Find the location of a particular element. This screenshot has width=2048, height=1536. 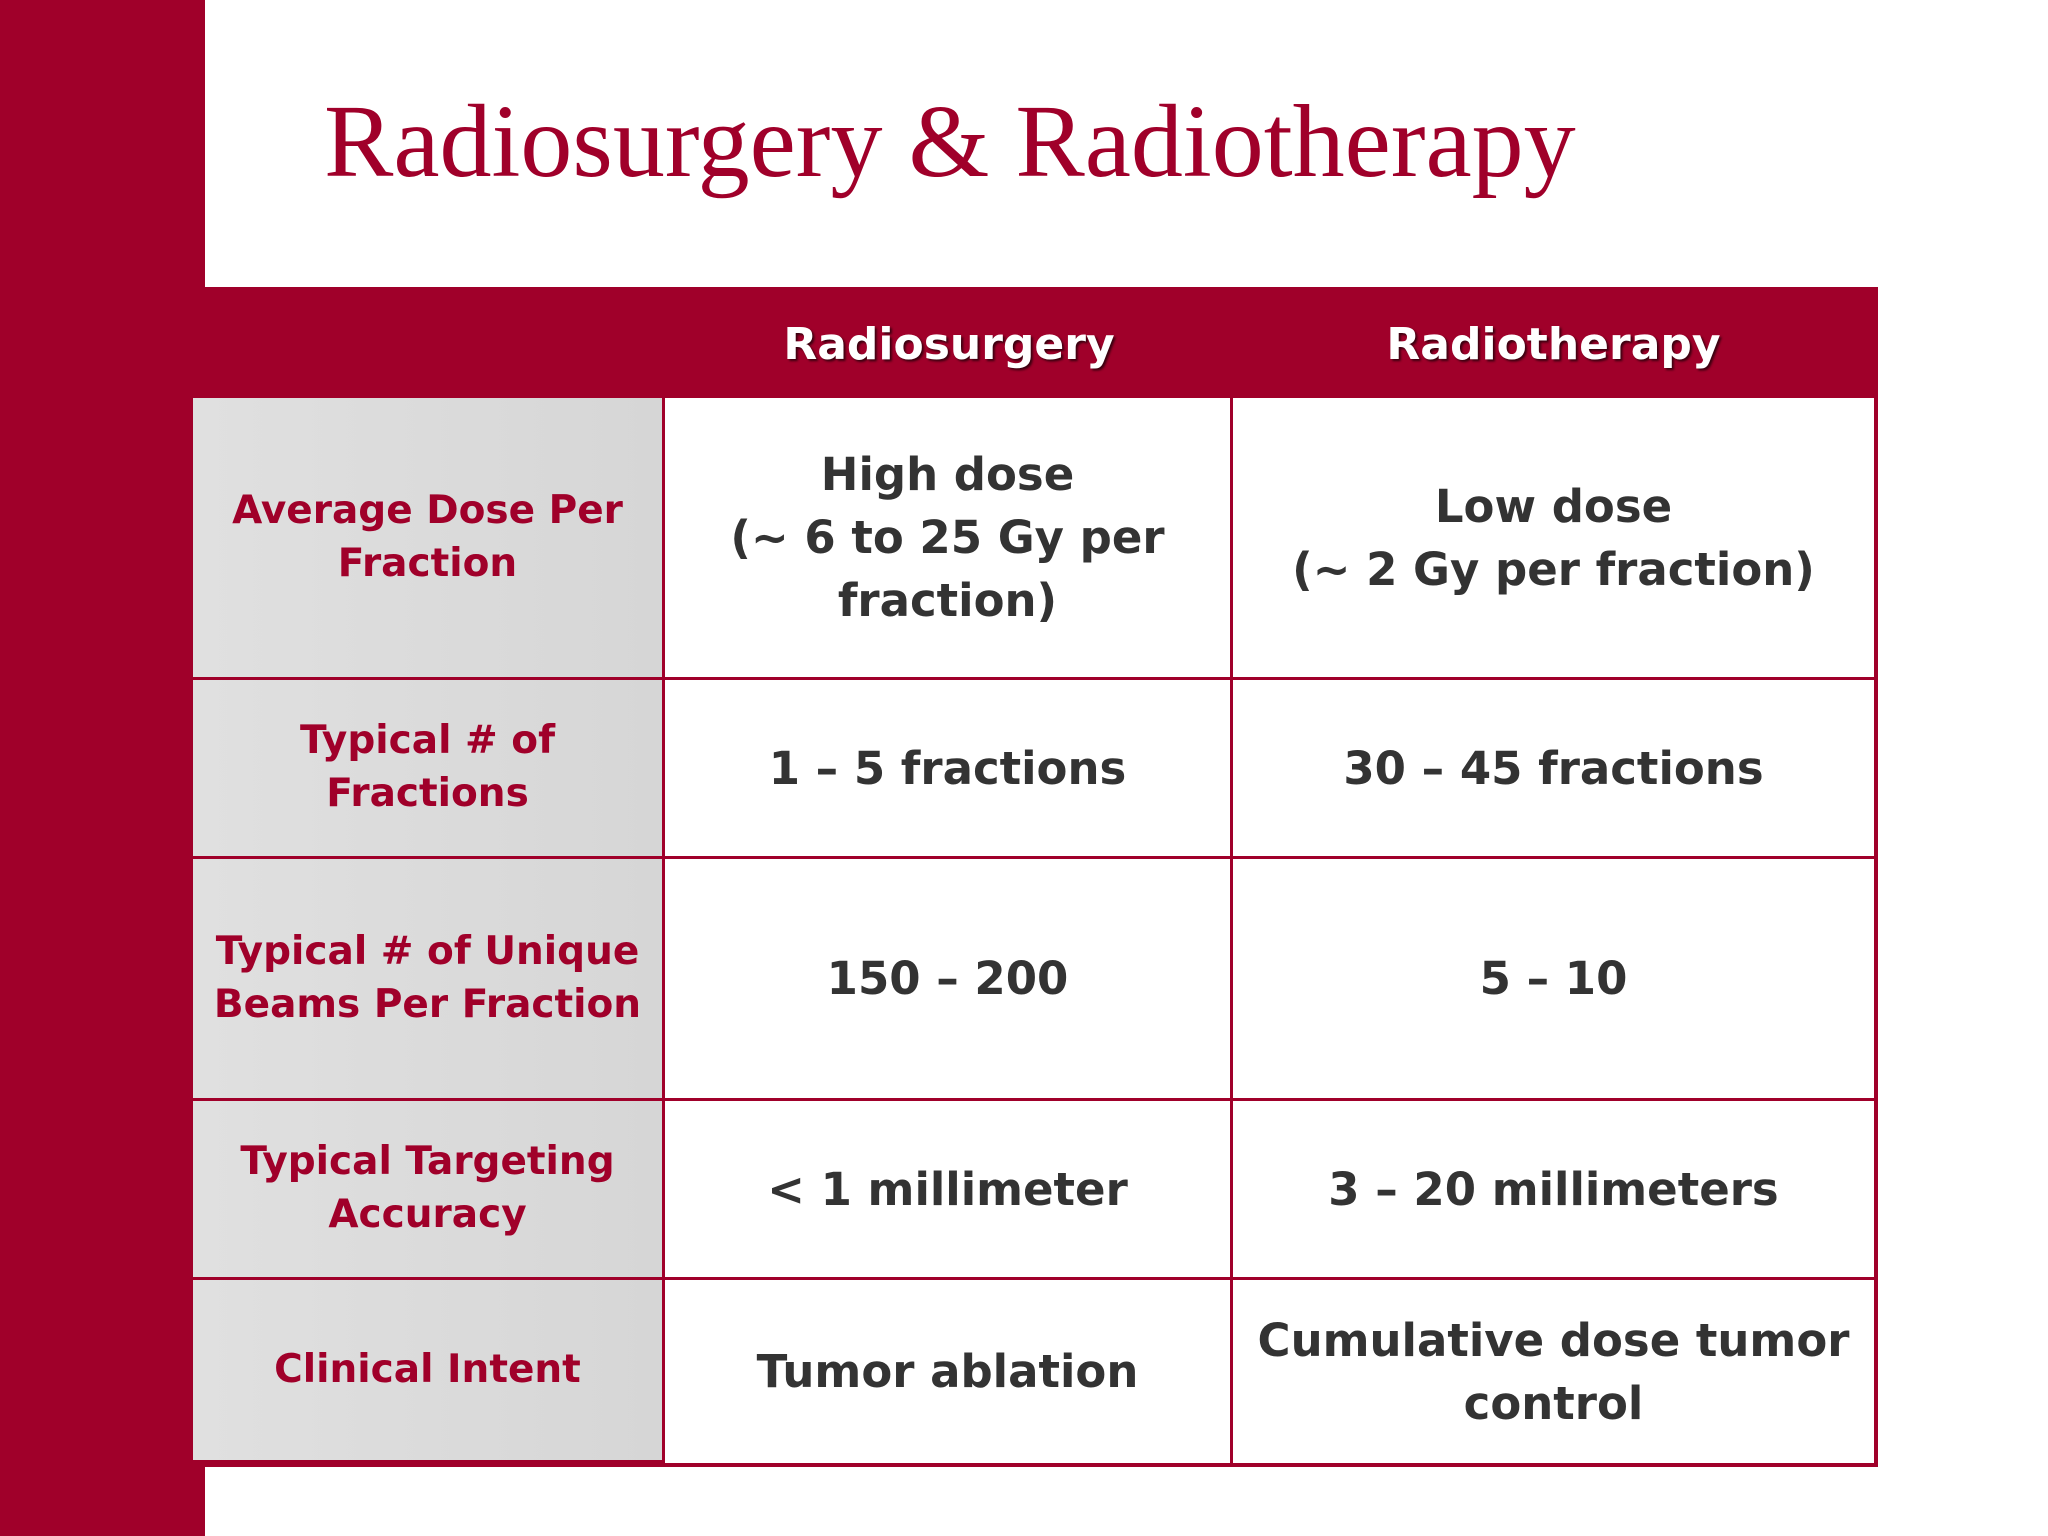

cell-value: Cumulative dose tumor control is located at coordinates (1553, 1371).